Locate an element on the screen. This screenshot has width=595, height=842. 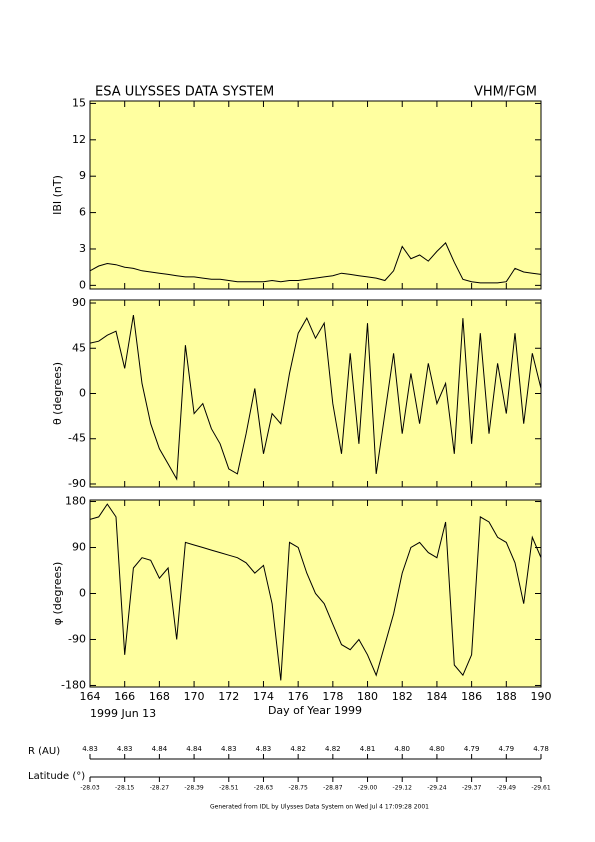
lat-value: -28.51 is located at coordinates (229, 788).